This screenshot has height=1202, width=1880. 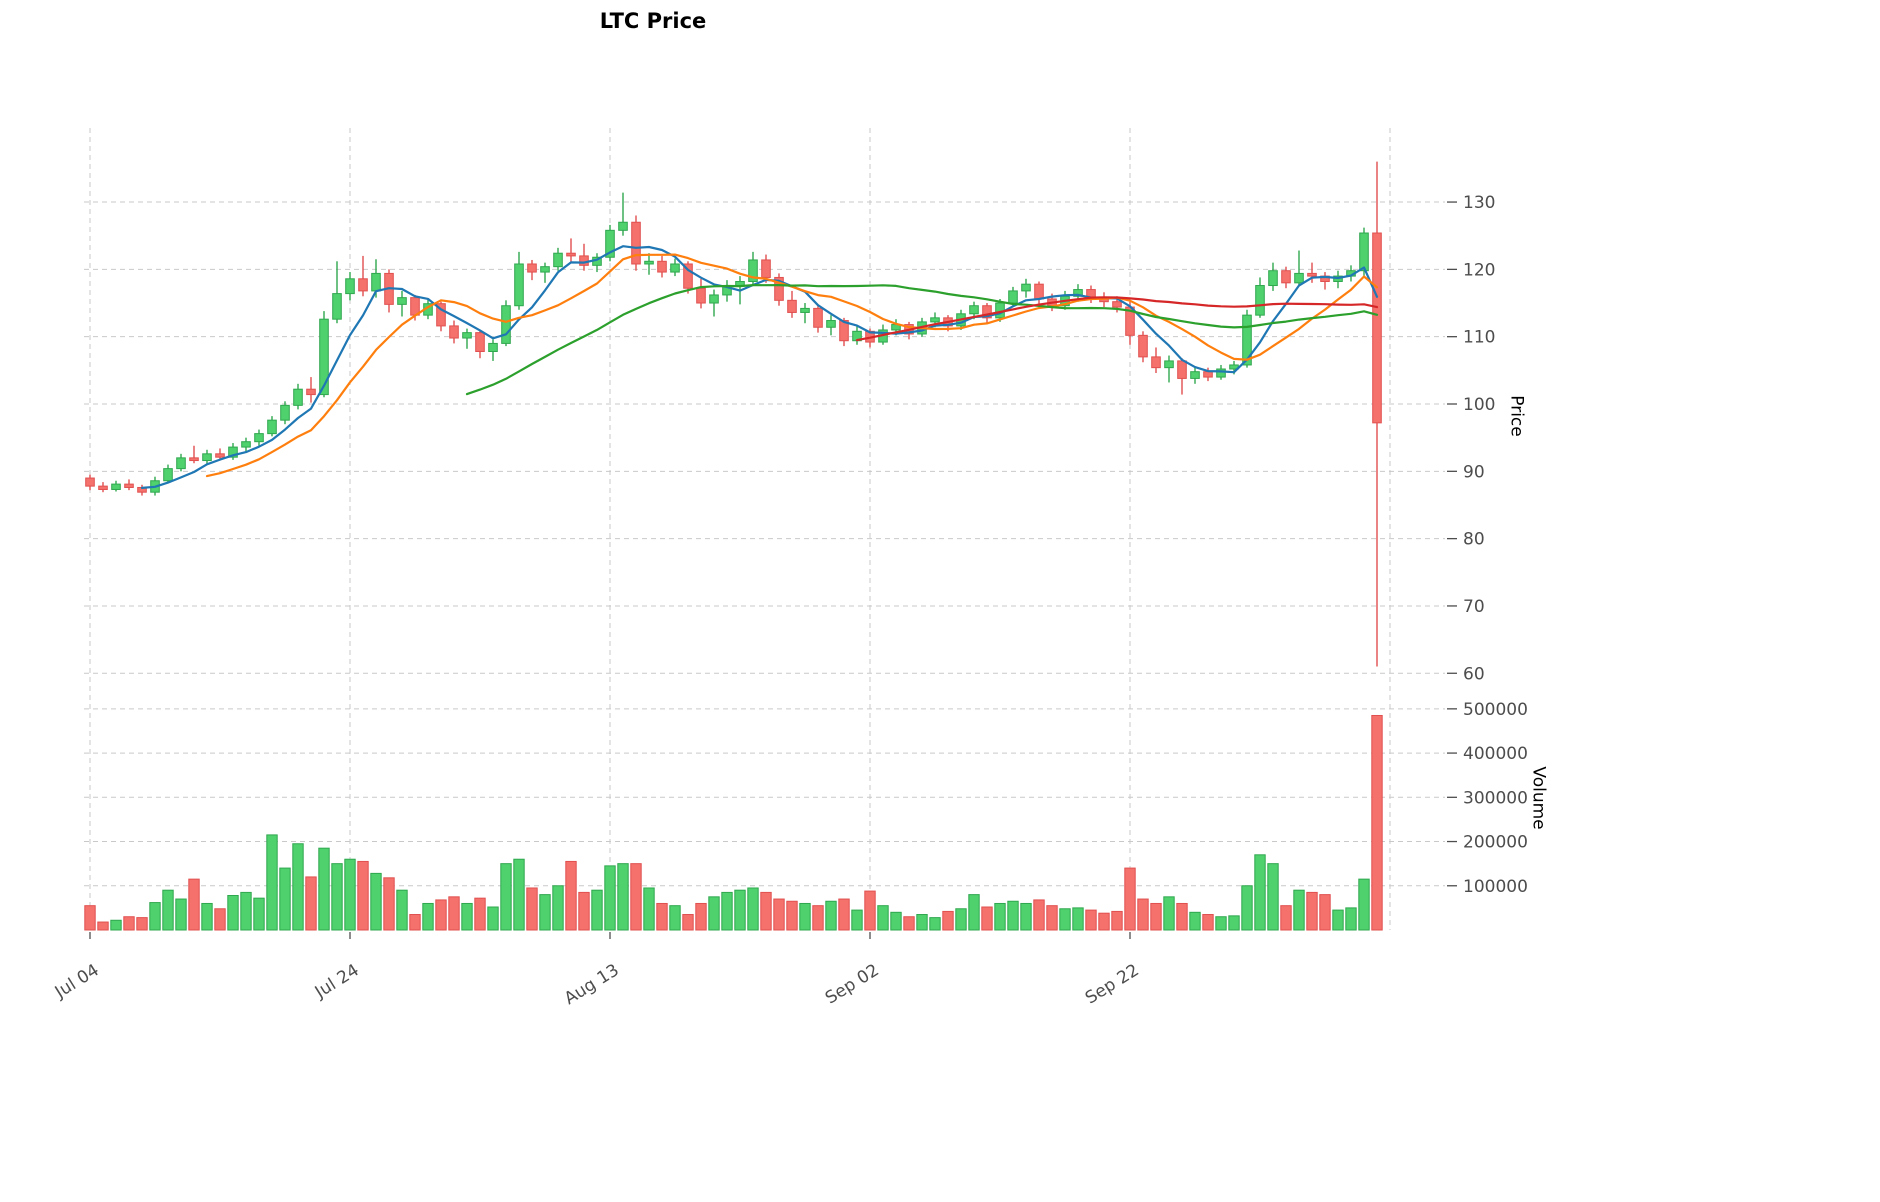 I want to click on svg-text: 200000, so click(x=1495, y=843).